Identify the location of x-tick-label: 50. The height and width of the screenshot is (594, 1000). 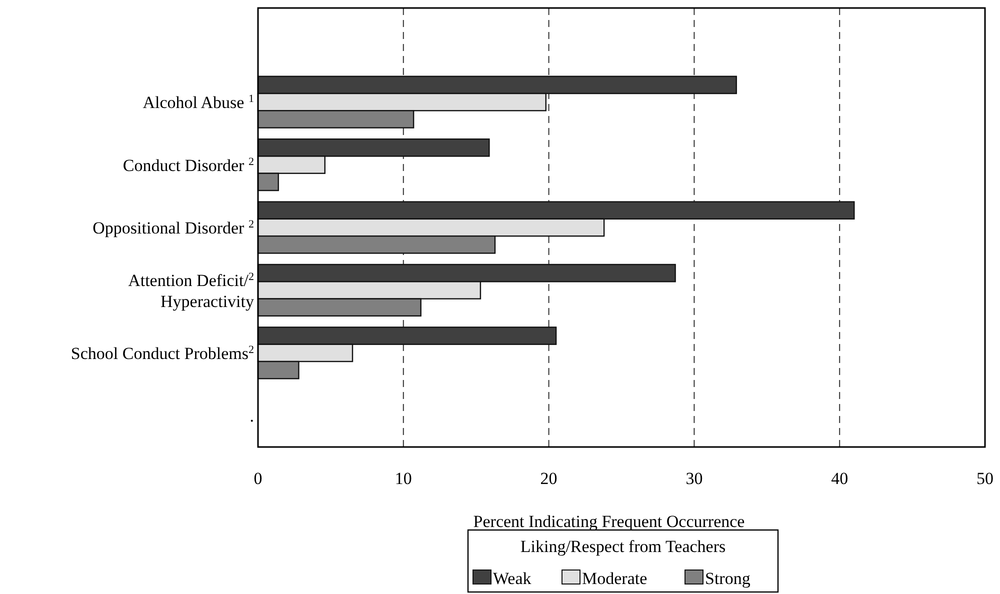
(985, 478).